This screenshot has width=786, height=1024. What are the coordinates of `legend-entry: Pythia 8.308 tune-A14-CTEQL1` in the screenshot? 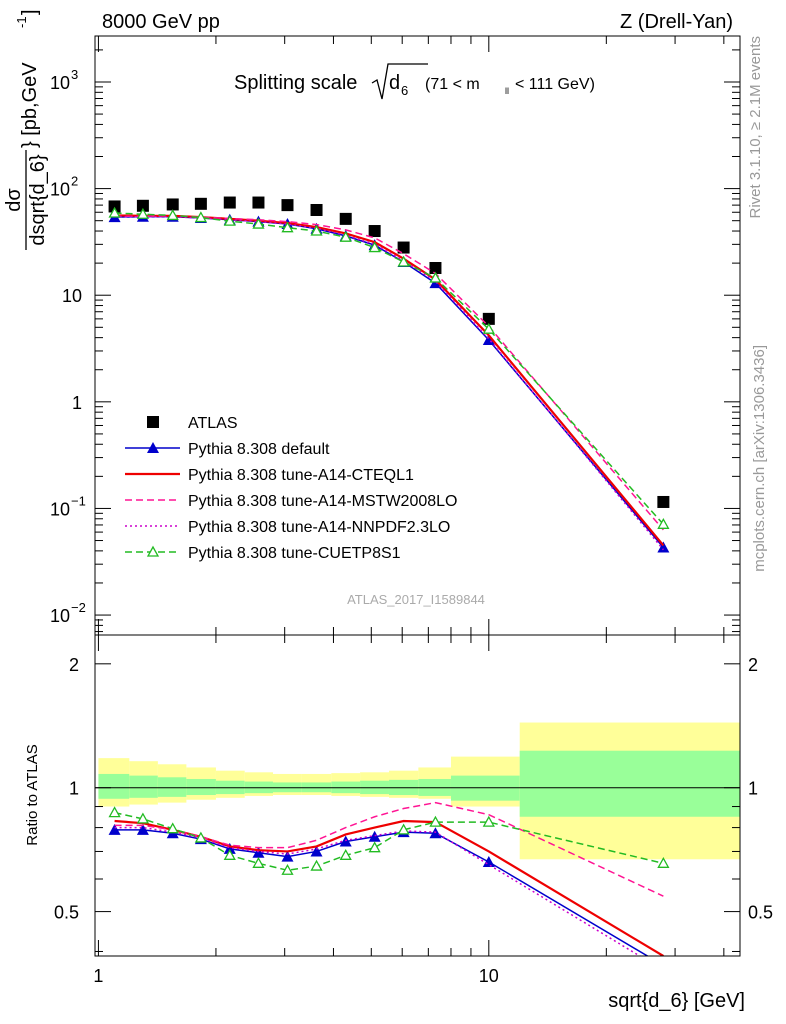 It's located at (269, 475).